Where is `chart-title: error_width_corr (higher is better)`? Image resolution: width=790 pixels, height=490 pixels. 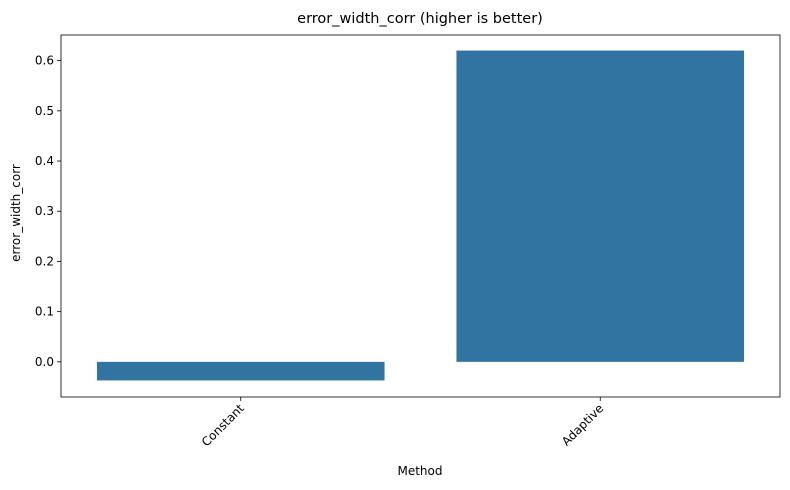 chart-title: error_width_corr (higher is better) is located at coordinates (420, 19).